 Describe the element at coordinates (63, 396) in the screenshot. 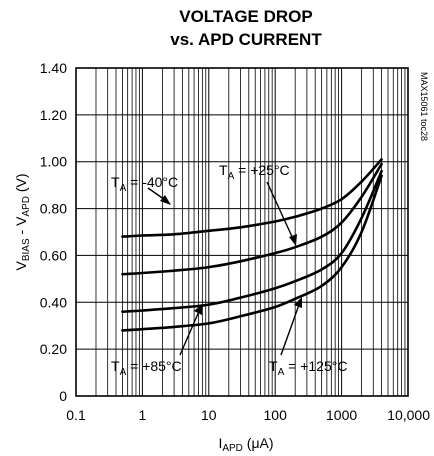

I see `y-tick-label: 0` at that location.